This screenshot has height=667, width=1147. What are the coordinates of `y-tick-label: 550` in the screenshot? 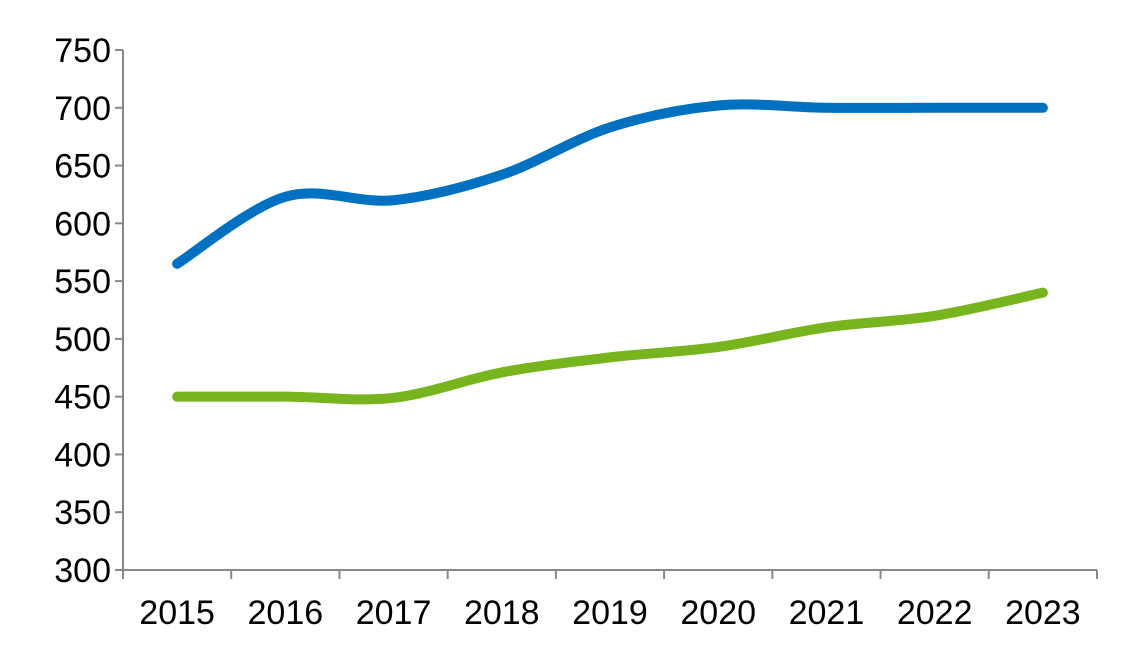 It's located at (82, 282).